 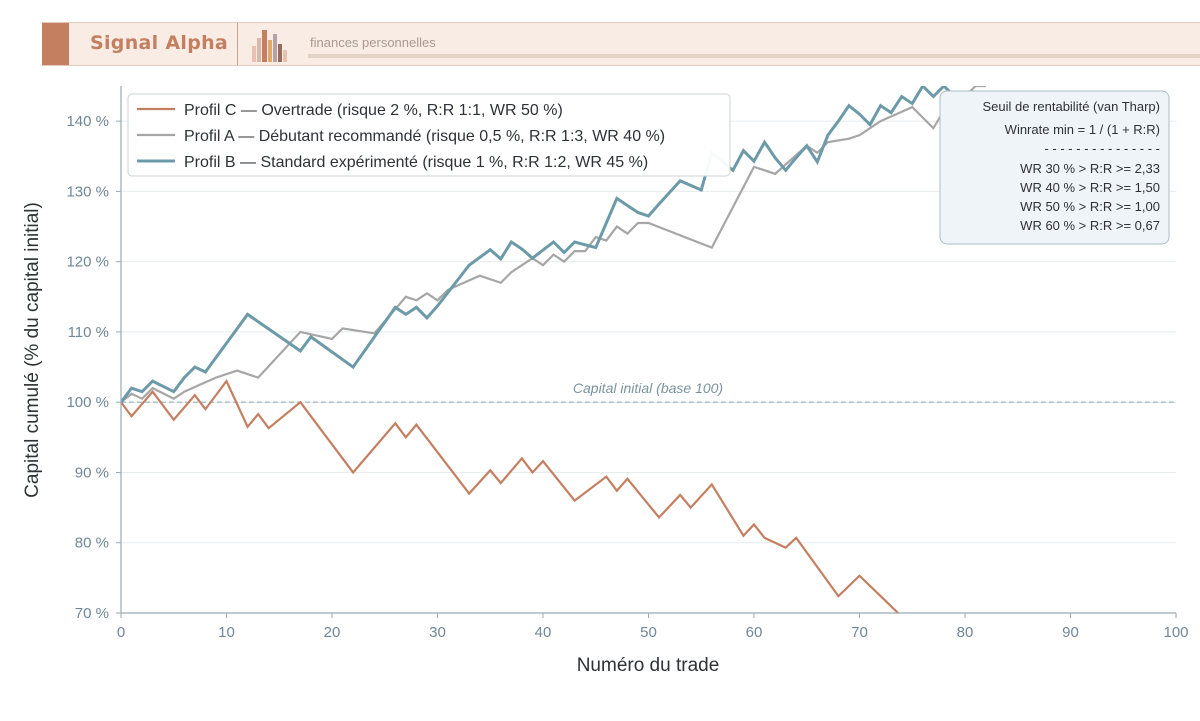 What do you see at coordinates (1175, 632) in the screenshot?
I see `x-tick-label: 100` at bounding box center [1175, 632].